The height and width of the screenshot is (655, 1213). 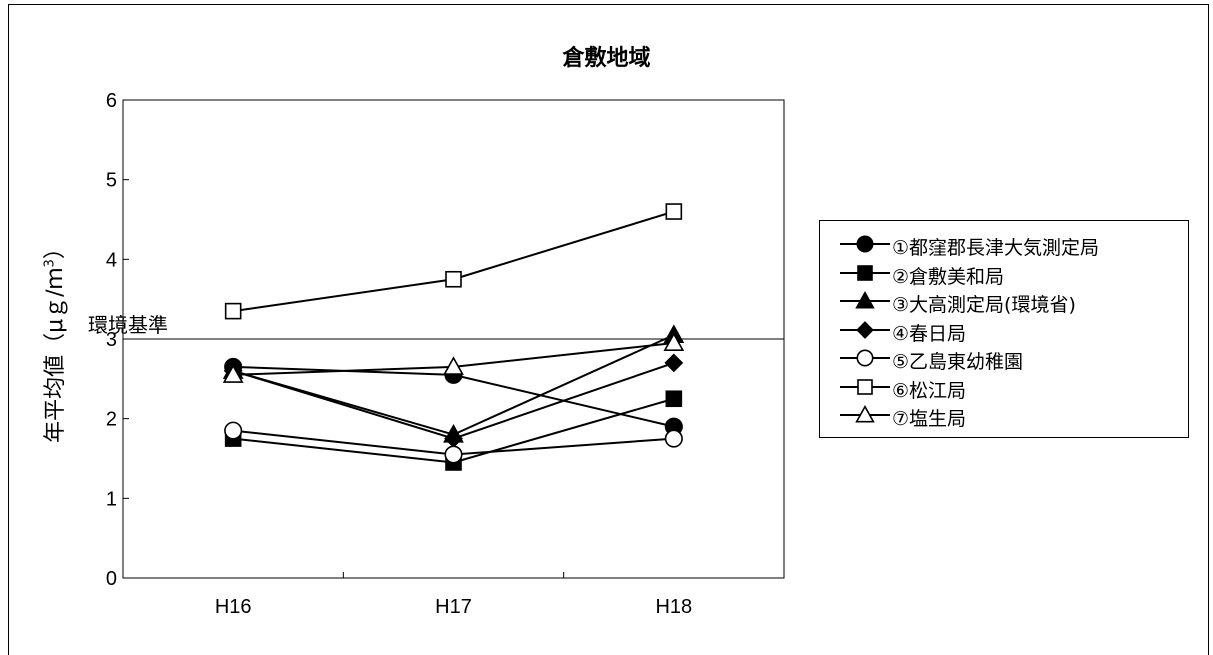 I want to click on y-tick-label: 6, so click(x=111, y=101).